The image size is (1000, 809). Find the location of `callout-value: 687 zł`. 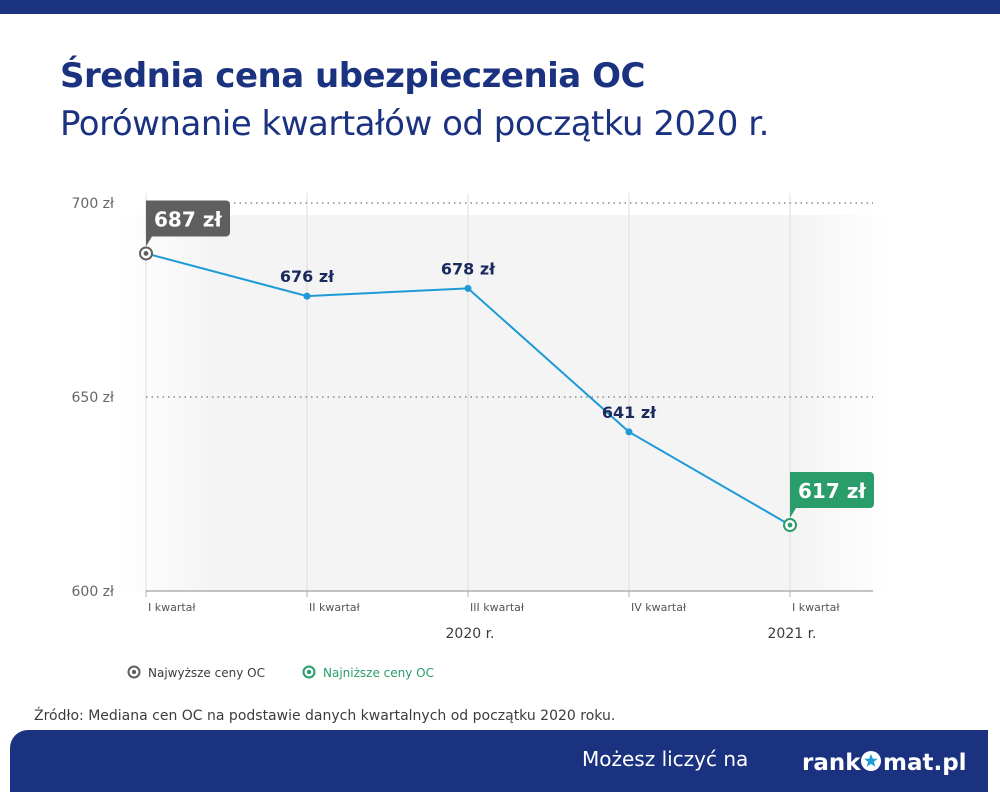

callout-value: 687 zł is located at coordinates (188, 219).